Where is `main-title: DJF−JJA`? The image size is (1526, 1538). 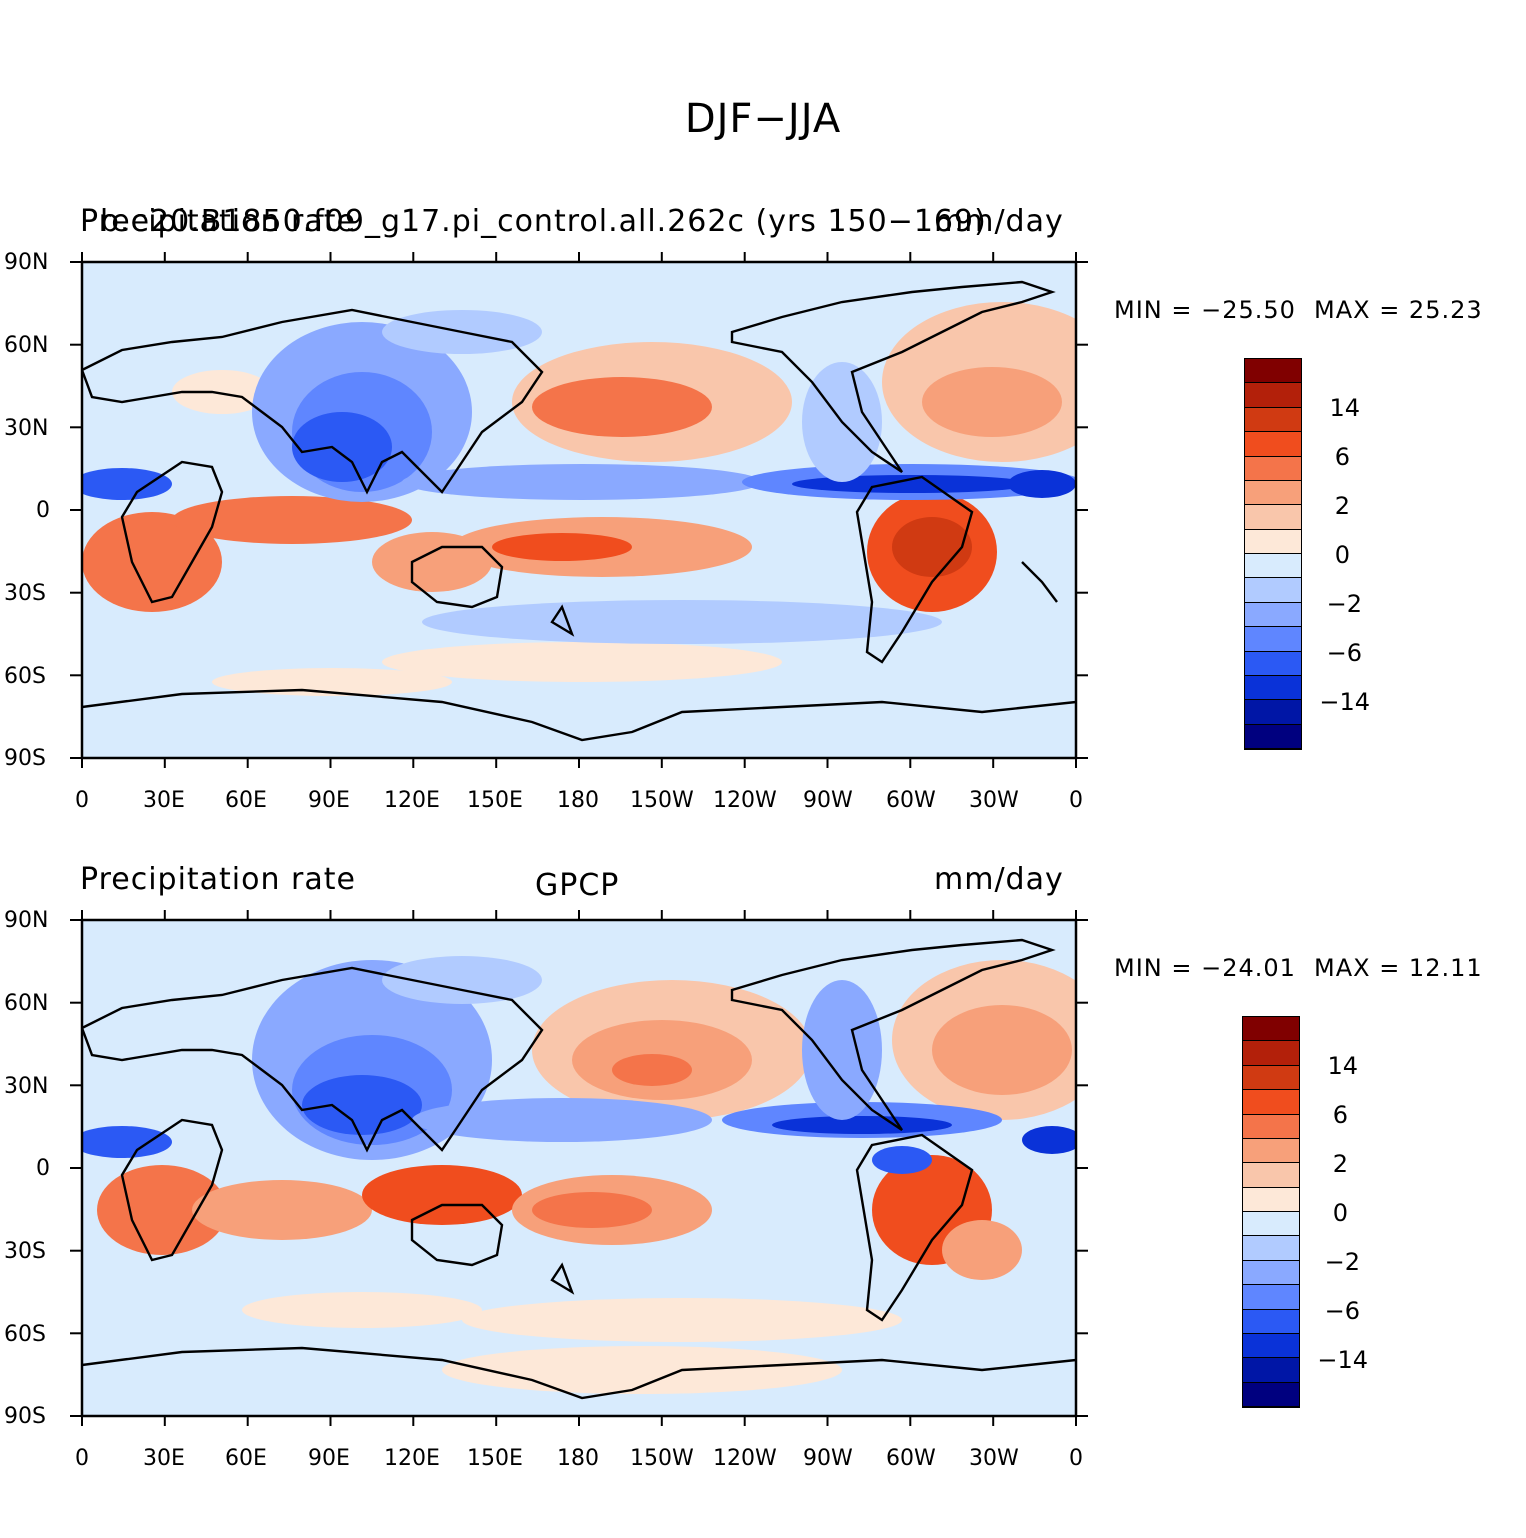 main-title: DJF−JJA is located at coordinates (763, 119).